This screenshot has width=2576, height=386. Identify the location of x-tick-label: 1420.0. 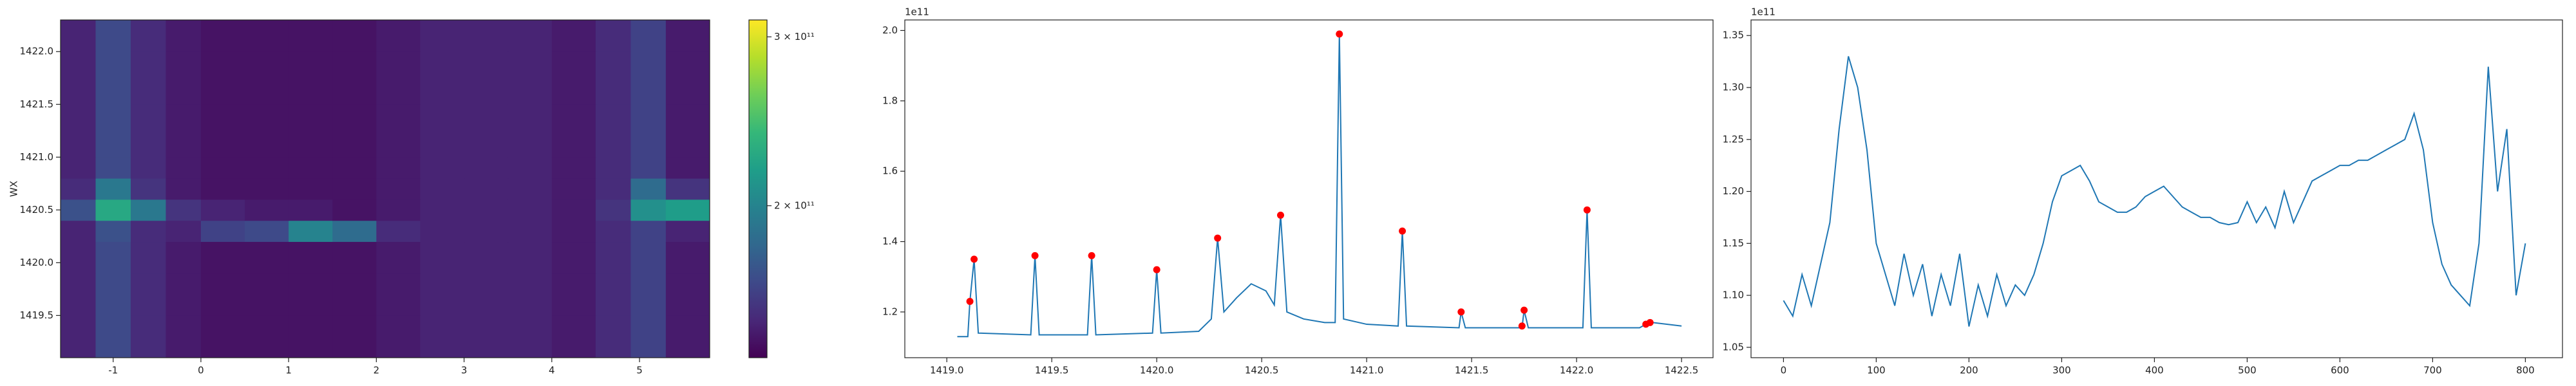
(1157, 370).